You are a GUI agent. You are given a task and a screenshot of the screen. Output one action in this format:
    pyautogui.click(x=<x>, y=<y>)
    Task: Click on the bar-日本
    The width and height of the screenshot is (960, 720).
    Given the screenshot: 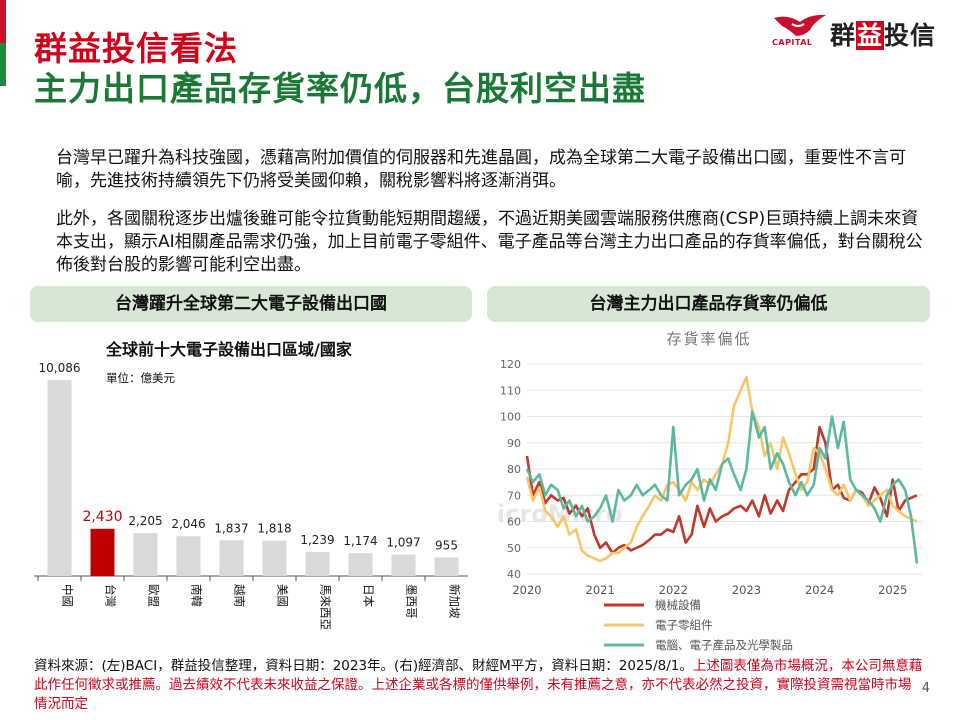 What is the action you would take?
    pyautogui.click(x=360, y=564)
    